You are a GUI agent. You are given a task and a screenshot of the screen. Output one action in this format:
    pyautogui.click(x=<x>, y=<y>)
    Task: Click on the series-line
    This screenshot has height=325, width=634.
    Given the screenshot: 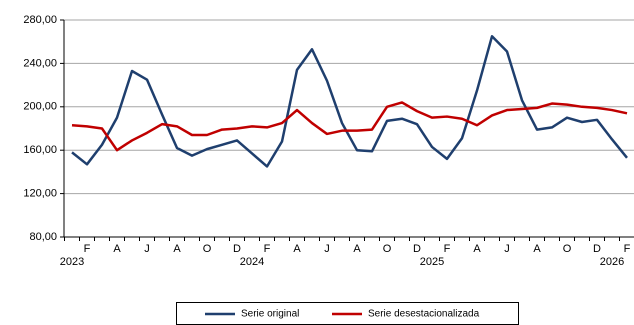 What is the action you would take?
    pyautogui.click(x=349, y=126)
    